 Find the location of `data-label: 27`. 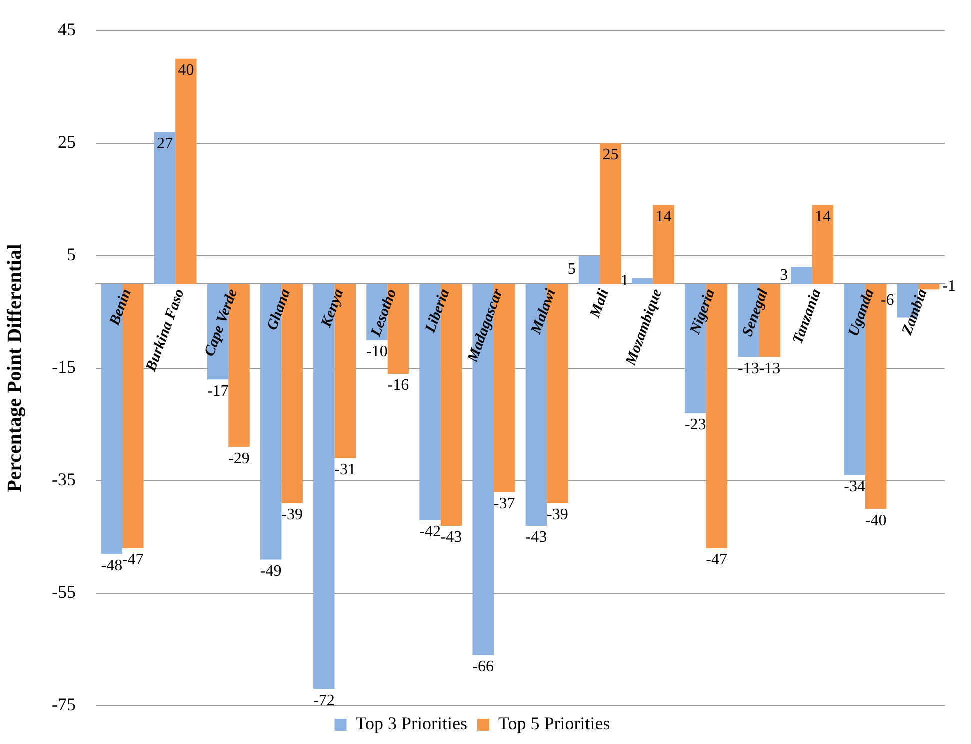

data-label: 27 is located at coordinates (164, 143).